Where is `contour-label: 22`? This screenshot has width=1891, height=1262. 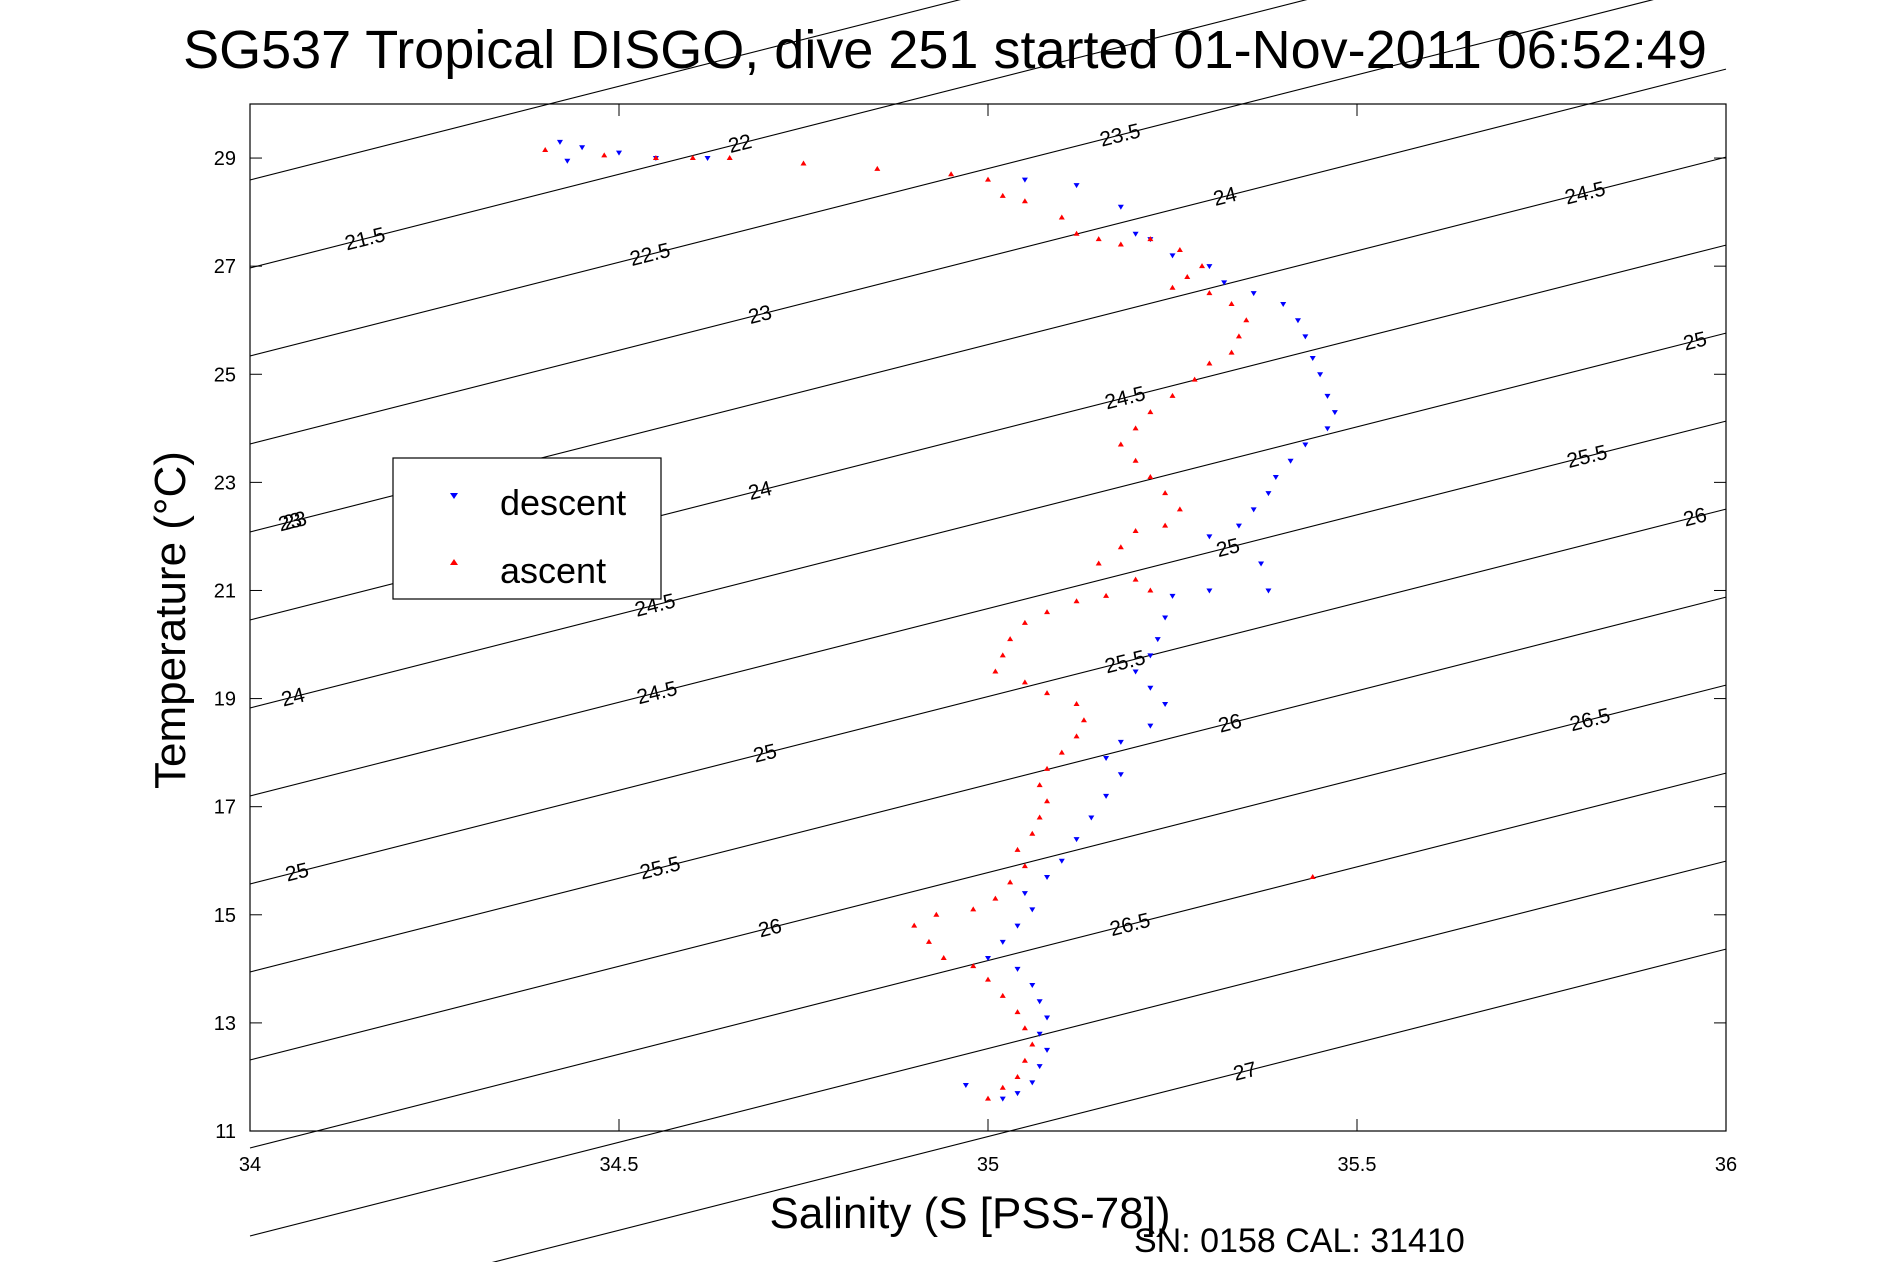 contour-label: 22 is located at coordinates (740, 144).